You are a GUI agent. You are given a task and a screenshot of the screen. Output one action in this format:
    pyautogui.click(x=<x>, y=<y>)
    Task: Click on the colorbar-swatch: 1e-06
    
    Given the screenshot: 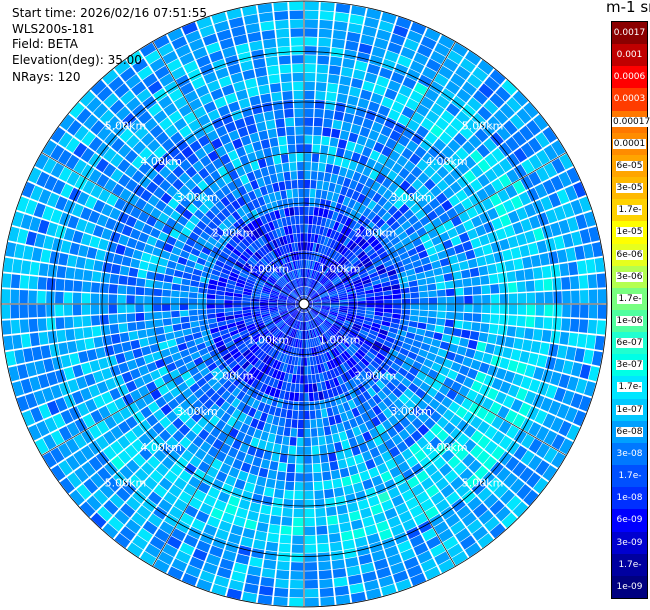 What is the action you would take?
    pyautogui.click(x=629, y=321)
    